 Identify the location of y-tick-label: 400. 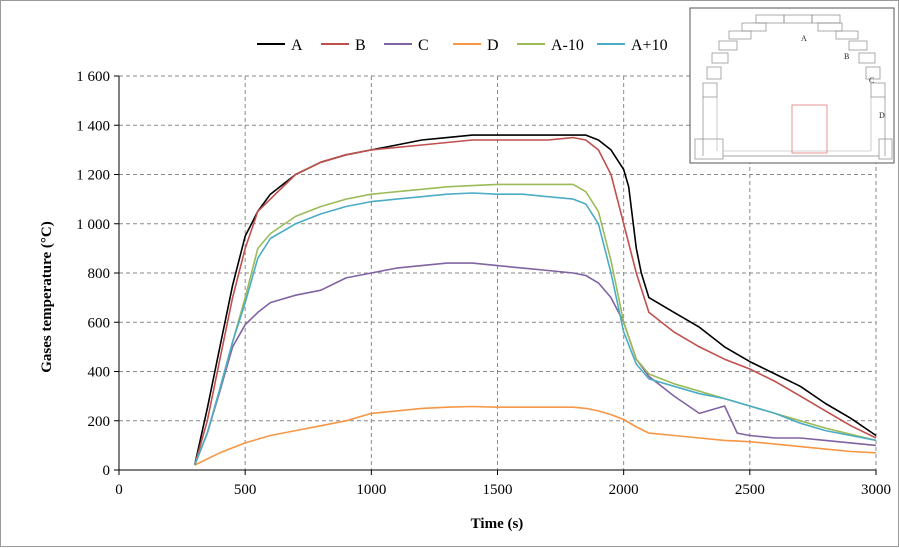
(99, 373).